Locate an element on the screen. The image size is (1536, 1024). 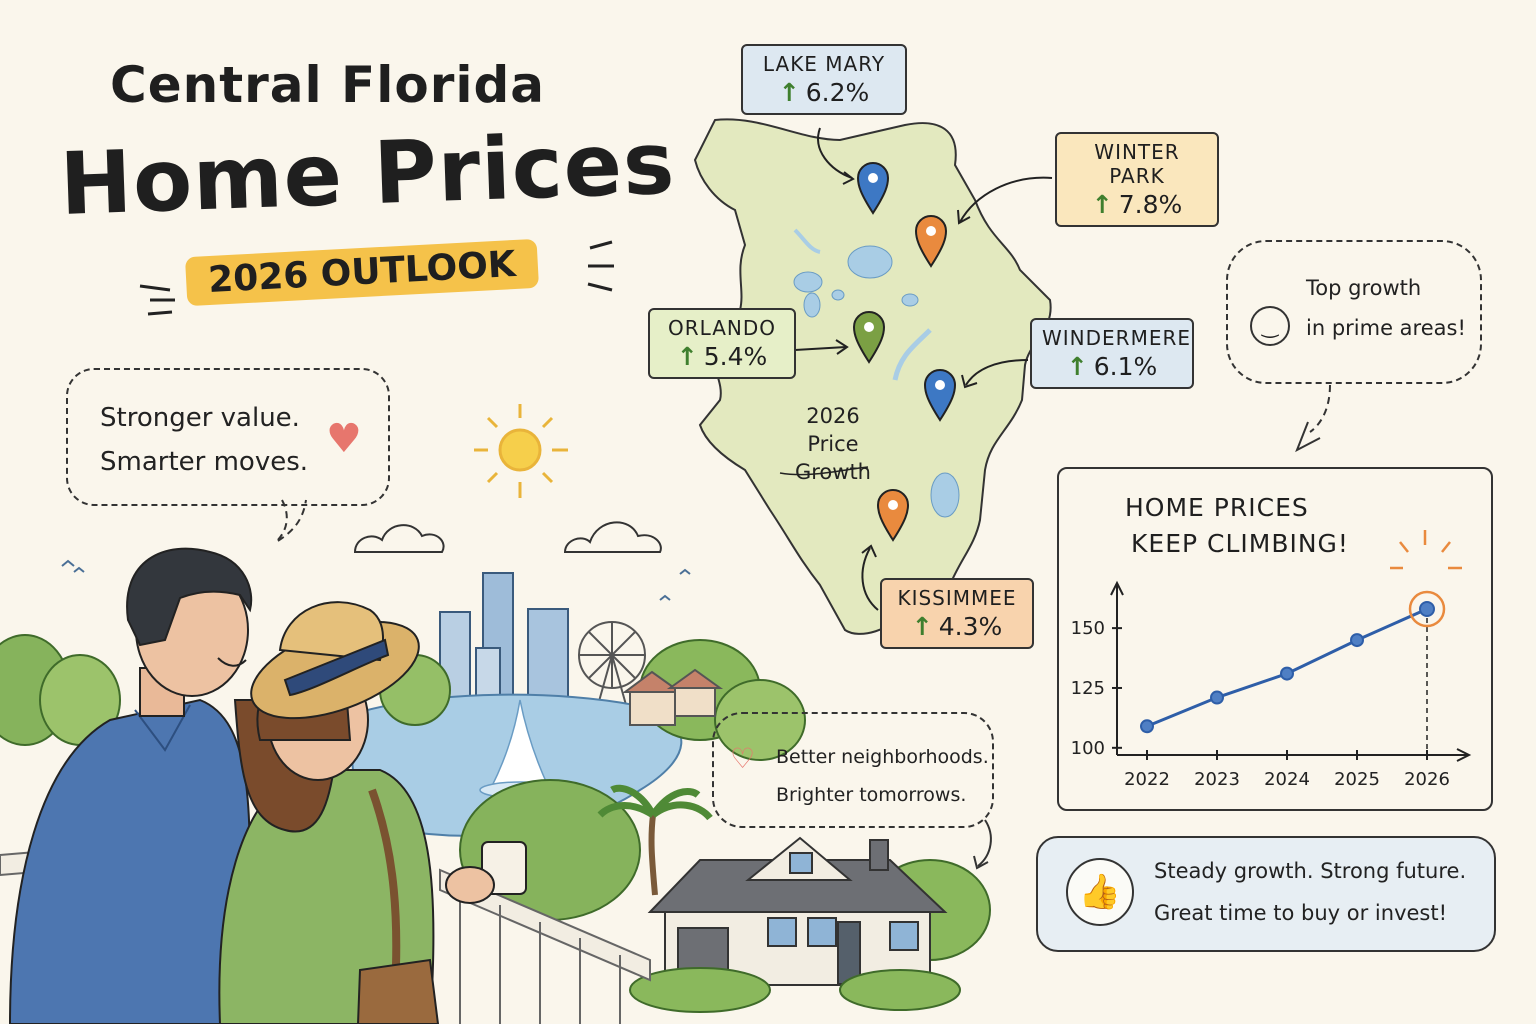
pin-winter-park is located at coordinates (931, 241).